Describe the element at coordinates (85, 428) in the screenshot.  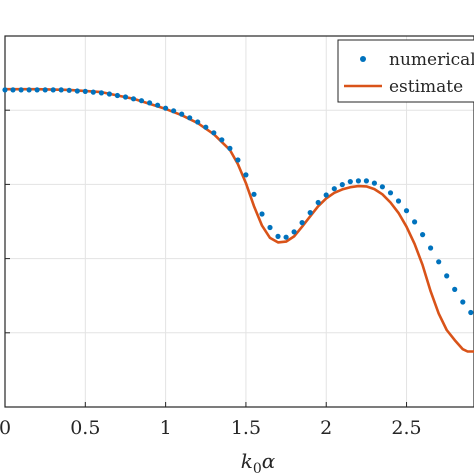
I see `x-tick-label: 0.5` at that location.